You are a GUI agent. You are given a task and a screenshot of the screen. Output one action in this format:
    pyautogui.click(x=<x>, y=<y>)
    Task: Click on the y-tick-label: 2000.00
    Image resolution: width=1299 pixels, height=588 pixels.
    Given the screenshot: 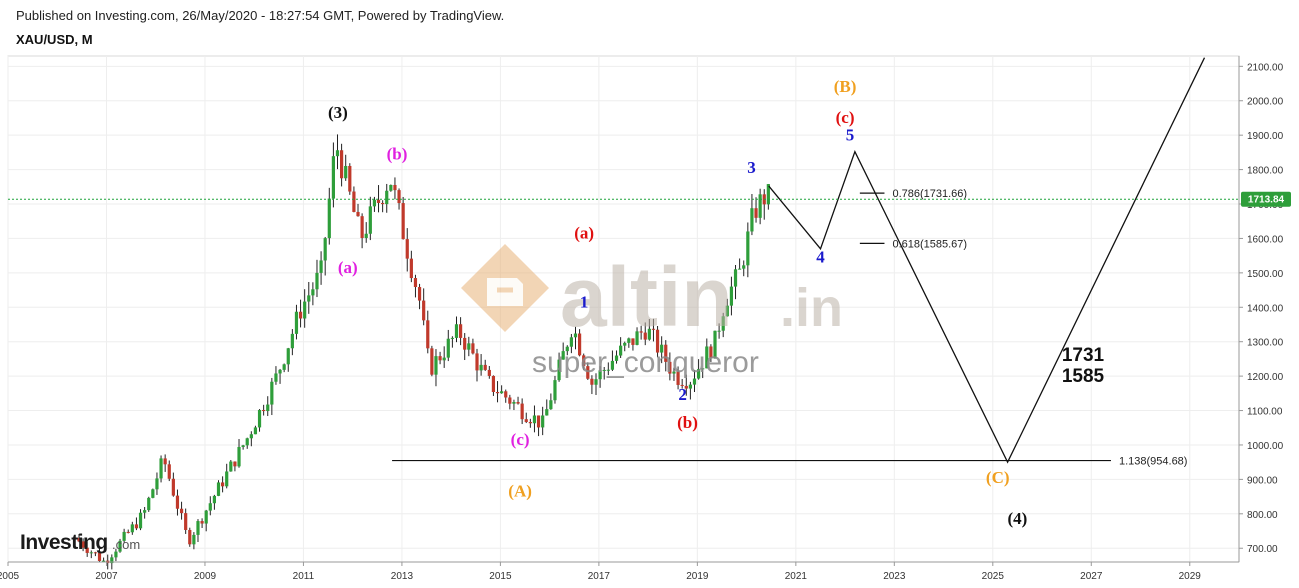 What is the action you would take?
    pyautogui.click(x=1265, y=102)
    